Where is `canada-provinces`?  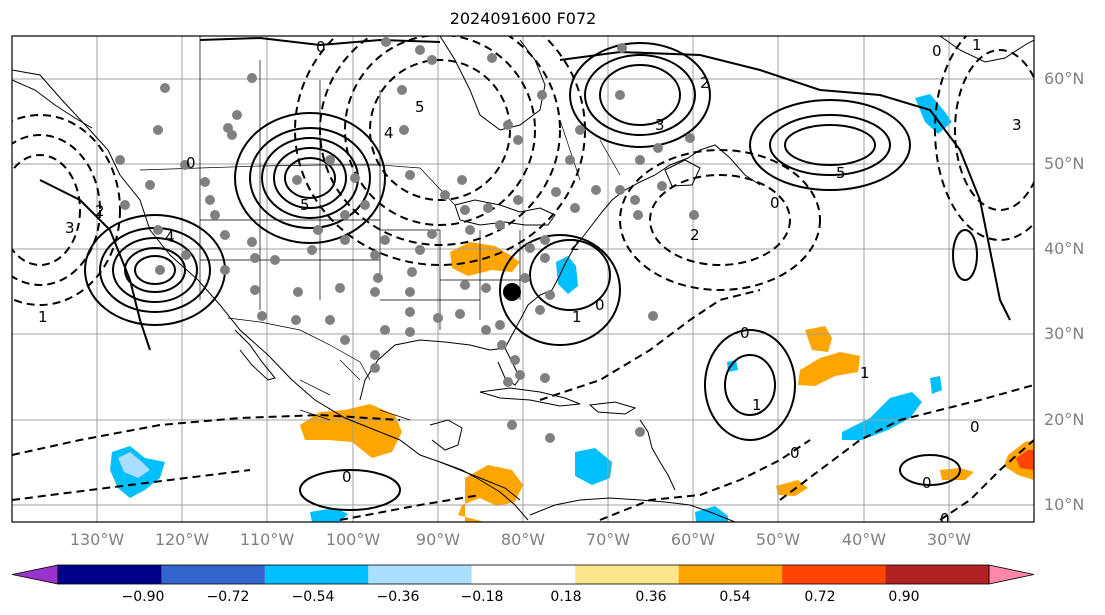
canada-provinces is located at coordinates (410, 108).